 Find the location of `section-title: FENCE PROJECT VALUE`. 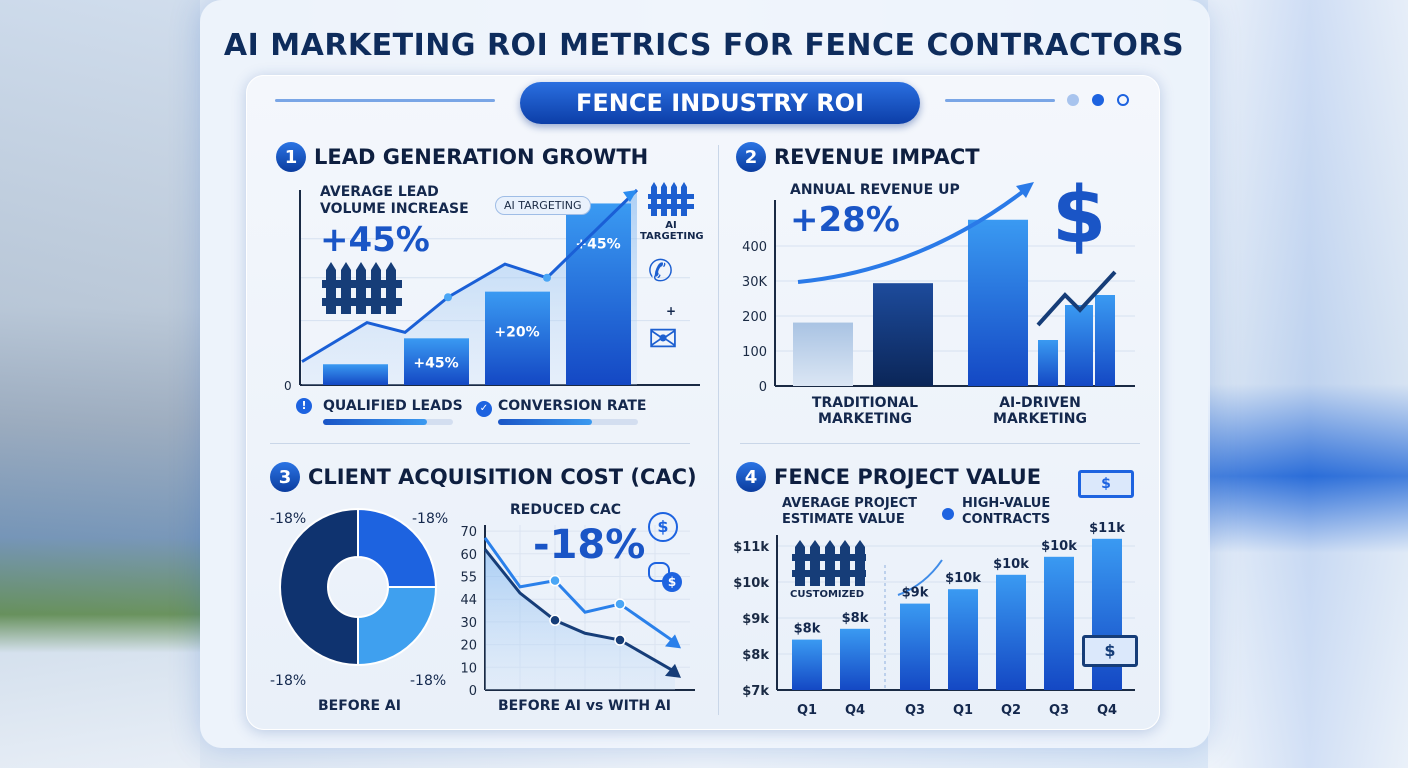

section-title: FENCE PROJECT VALUE is located at coordinates (908, 477).